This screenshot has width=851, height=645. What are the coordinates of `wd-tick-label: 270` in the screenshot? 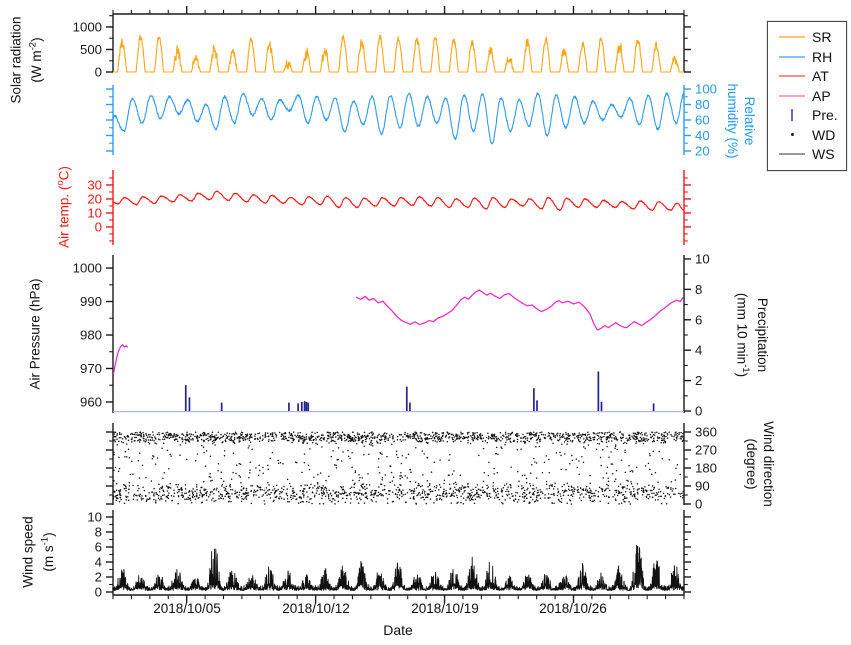 It's located at (706, 450).